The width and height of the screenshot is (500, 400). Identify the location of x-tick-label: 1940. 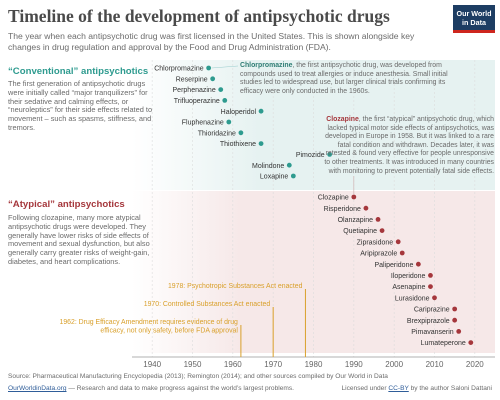
(152, 364).